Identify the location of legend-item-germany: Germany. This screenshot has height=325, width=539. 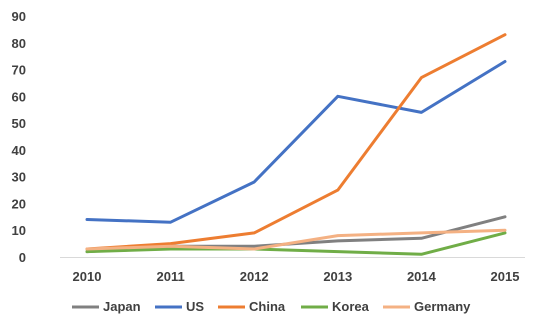
(427, 306).